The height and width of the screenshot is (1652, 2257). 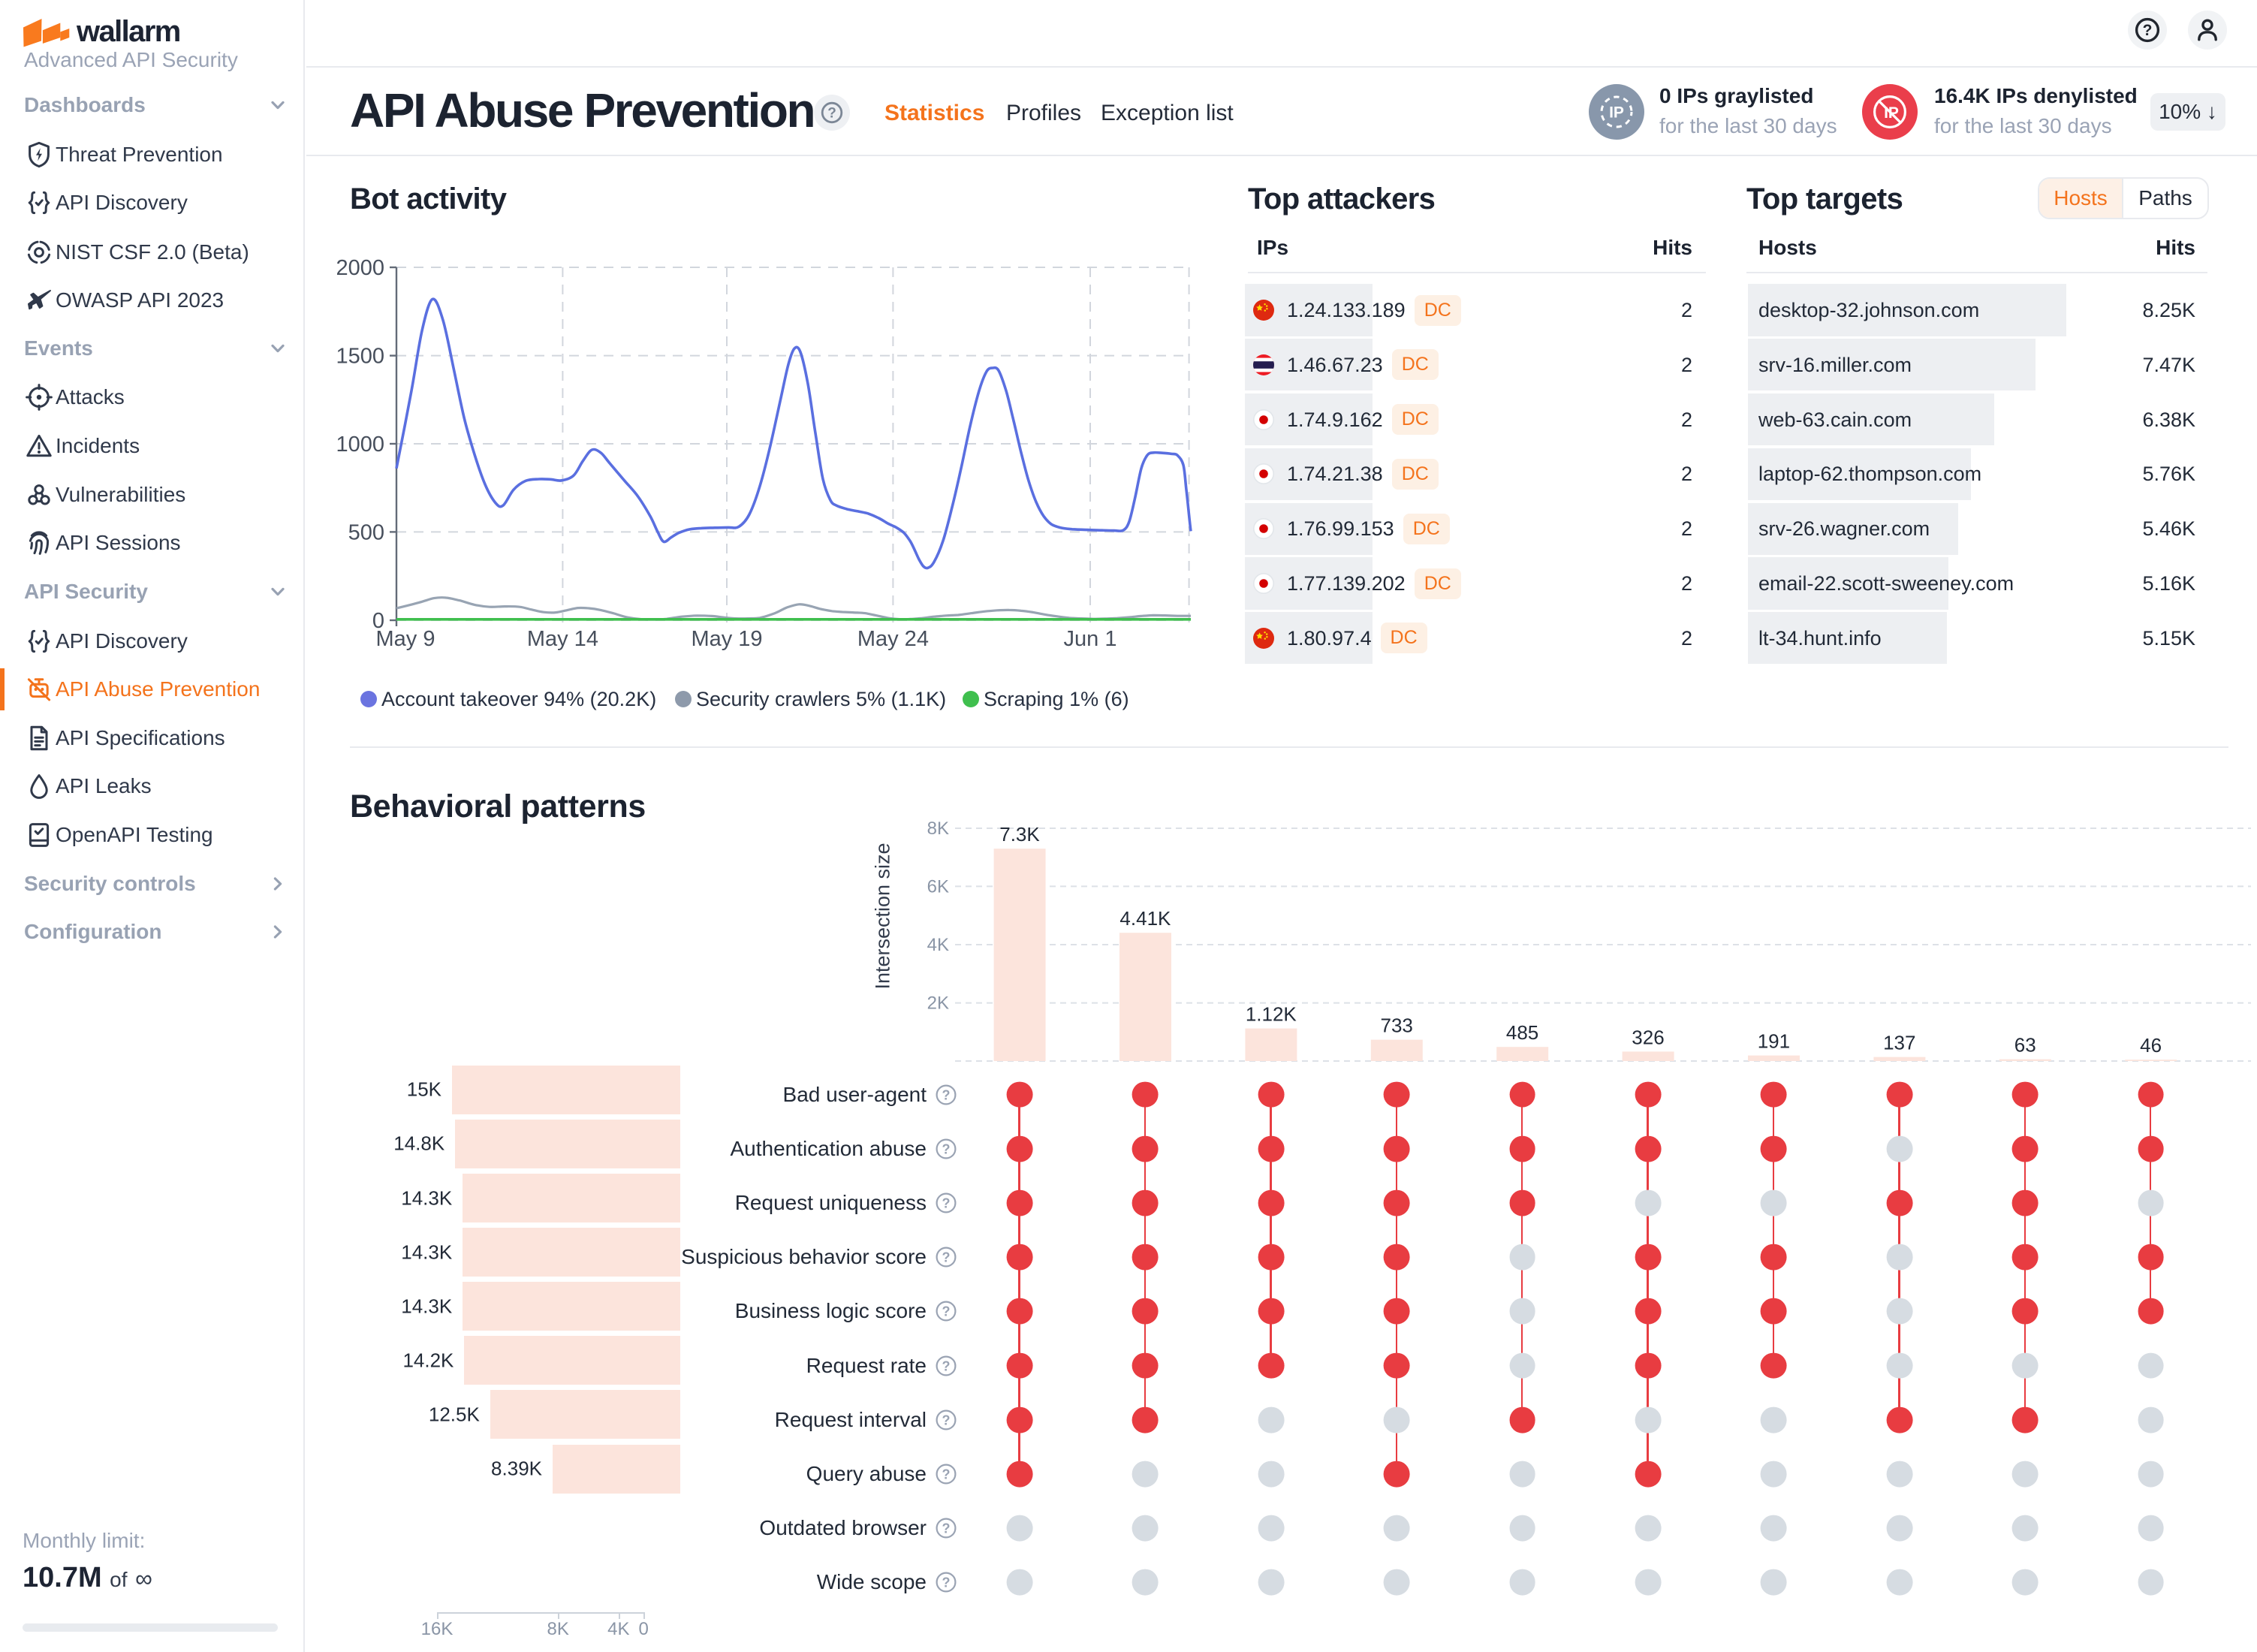 I want to click on svg-text: 4K, so click(x=938, y=945).